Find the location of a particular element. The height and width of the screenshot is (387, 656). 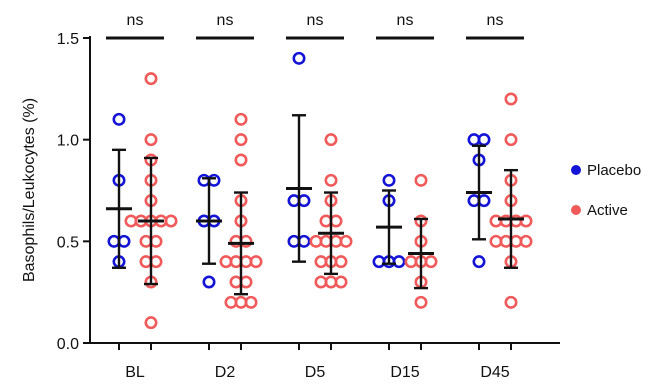

x-tick-label: D2 is located at coordinates (225, 372).